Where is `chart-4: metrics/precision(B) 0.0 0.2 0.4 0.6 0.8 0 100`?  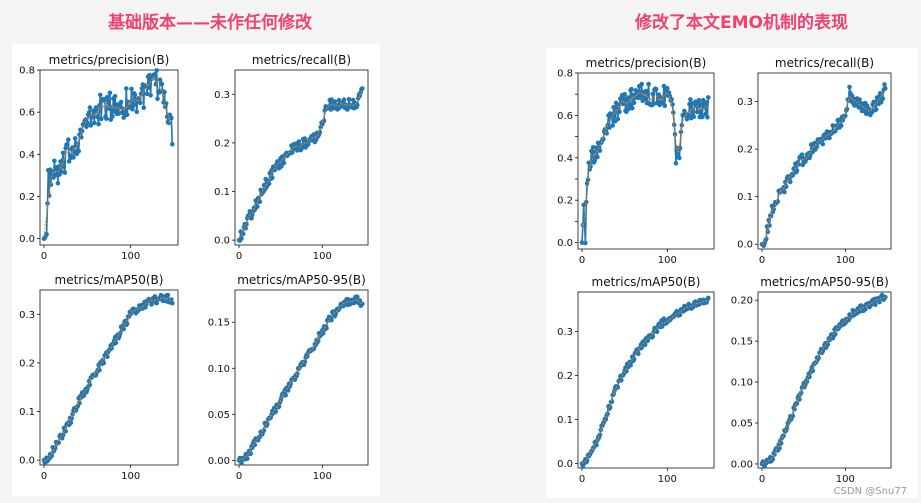
chart-4: metrics/precision(B) 0.0 0.2 0.4 0.6 0.8 0 100 is located at coordinates (636, 161).